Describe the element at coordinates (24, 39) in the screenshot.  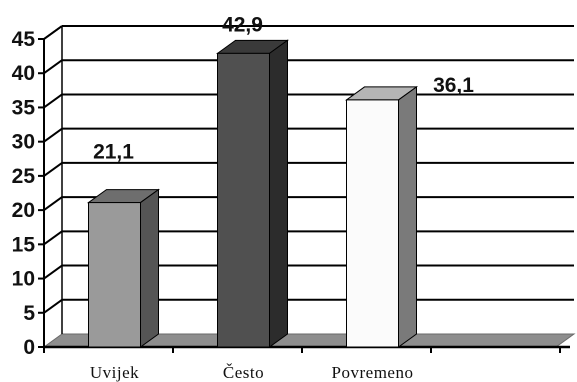
I see `y-tick-label: 45` at that location.